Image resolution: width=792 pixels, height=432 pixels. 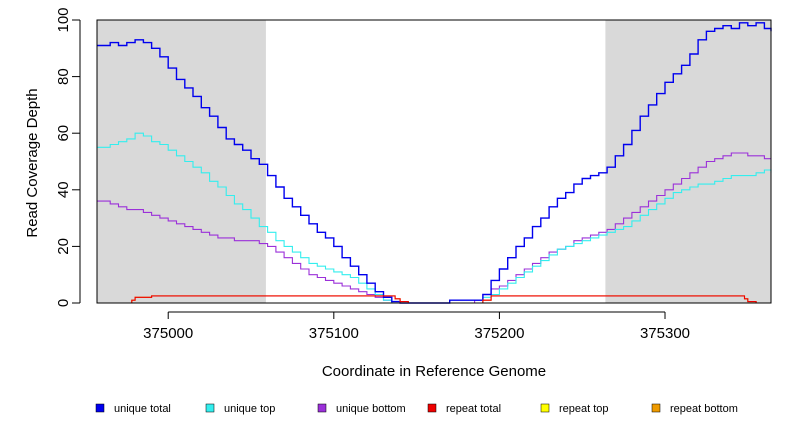 What do you see at coordinates (371, 409) in the screenshot?
I see `legend-label-unique-bottom: unique bottom` at bounding box center [371, 409].